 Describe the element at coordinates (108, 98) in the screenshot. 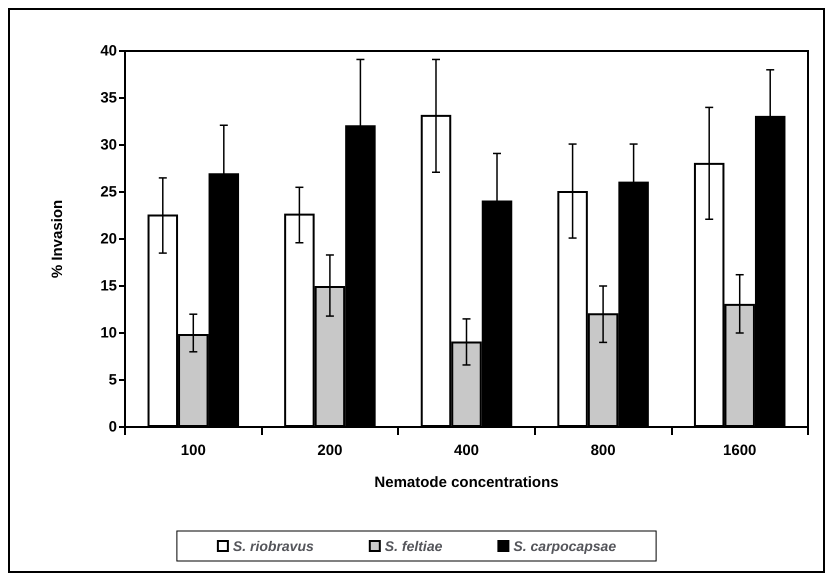

I see `y-tick-label: 35` at that location.